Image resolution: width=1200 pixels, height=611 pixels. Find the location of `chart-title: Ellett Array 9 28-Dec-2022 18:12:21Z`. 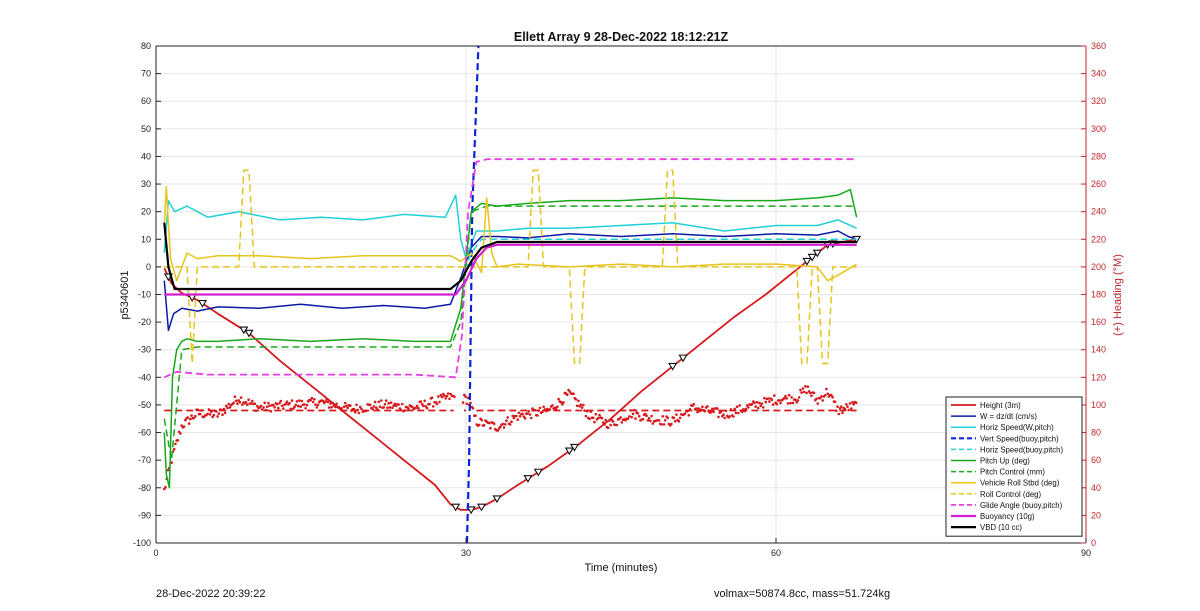

chart-title: Ellett Array 9 28-Dec-2022 18:12:21Z is located at coordinates (621, 37).